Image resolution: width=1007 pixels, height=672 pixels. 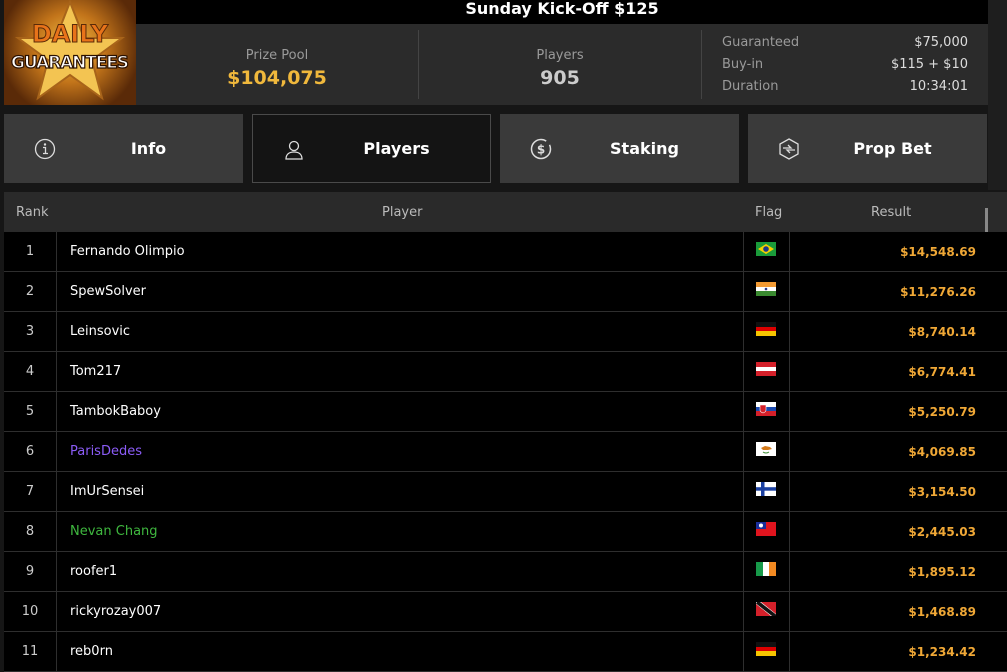 I want to click on flag-br-icon, so click(x=766, y=249).